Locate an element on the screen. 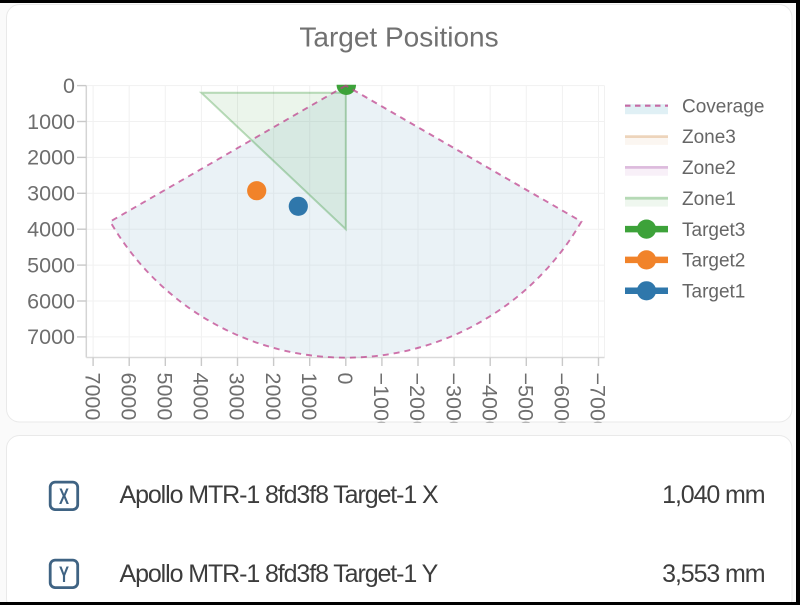  svg-text: Coverage is located at coordinates (723, 106).